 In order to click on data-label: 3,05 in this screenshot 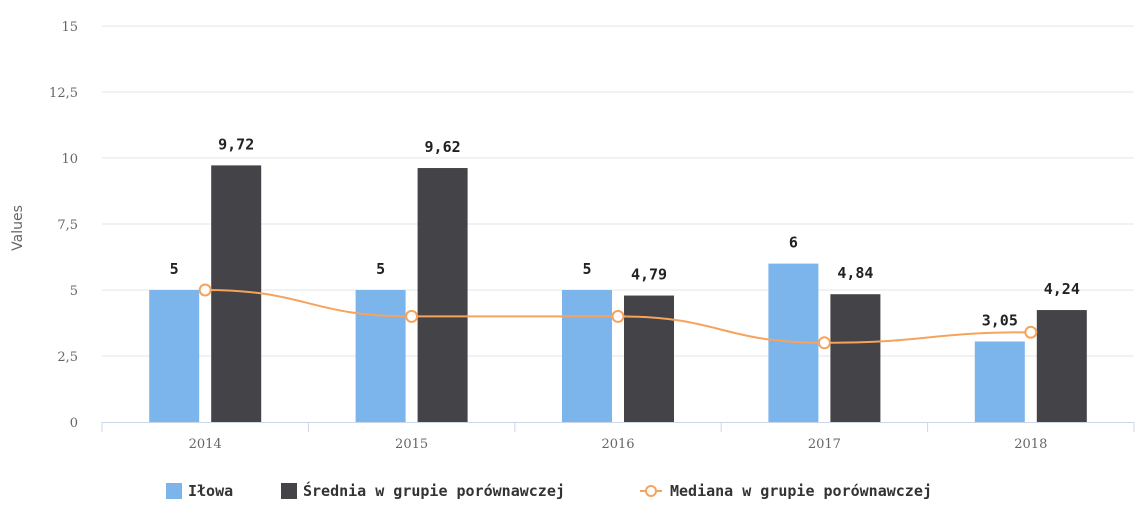, I will do `click(1000, 320)`.